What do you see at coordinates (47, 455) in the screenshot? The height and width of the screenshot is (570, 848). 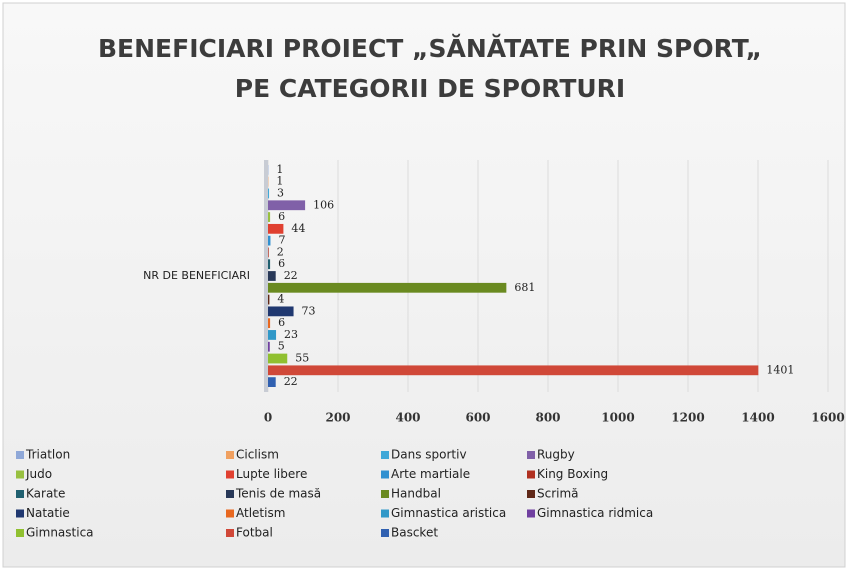 I see `legend-label: Triatlon` at bounding box center [47, 455].